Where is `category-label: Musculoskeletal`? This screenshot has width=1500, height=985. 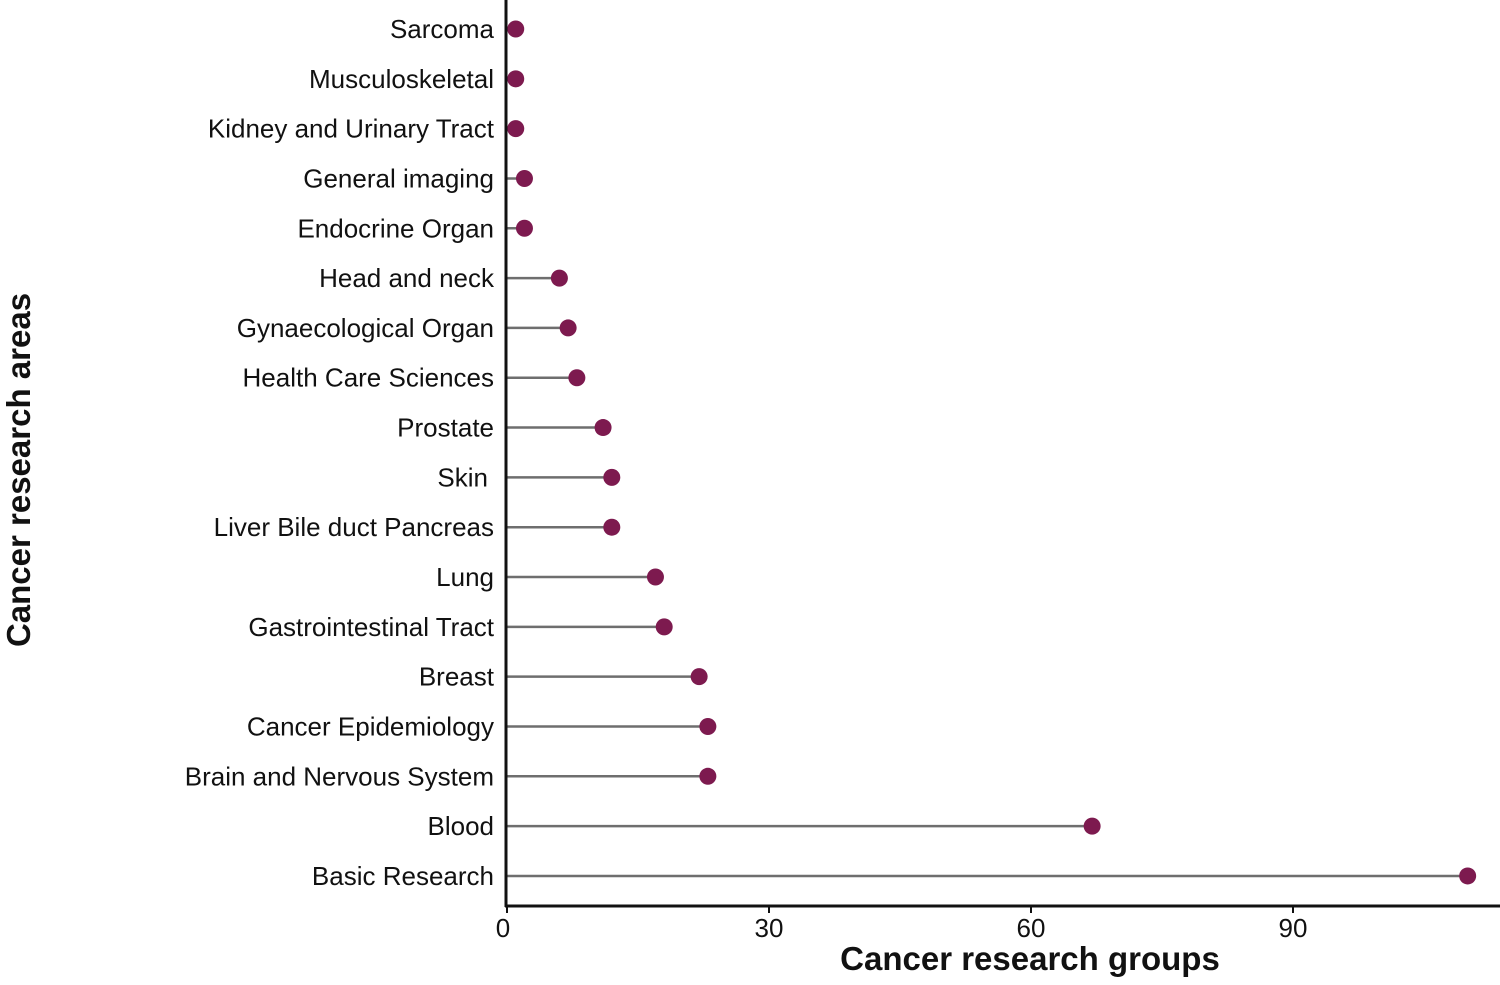 category-label: Musculoskeletal is located at coordinates (401, 79).